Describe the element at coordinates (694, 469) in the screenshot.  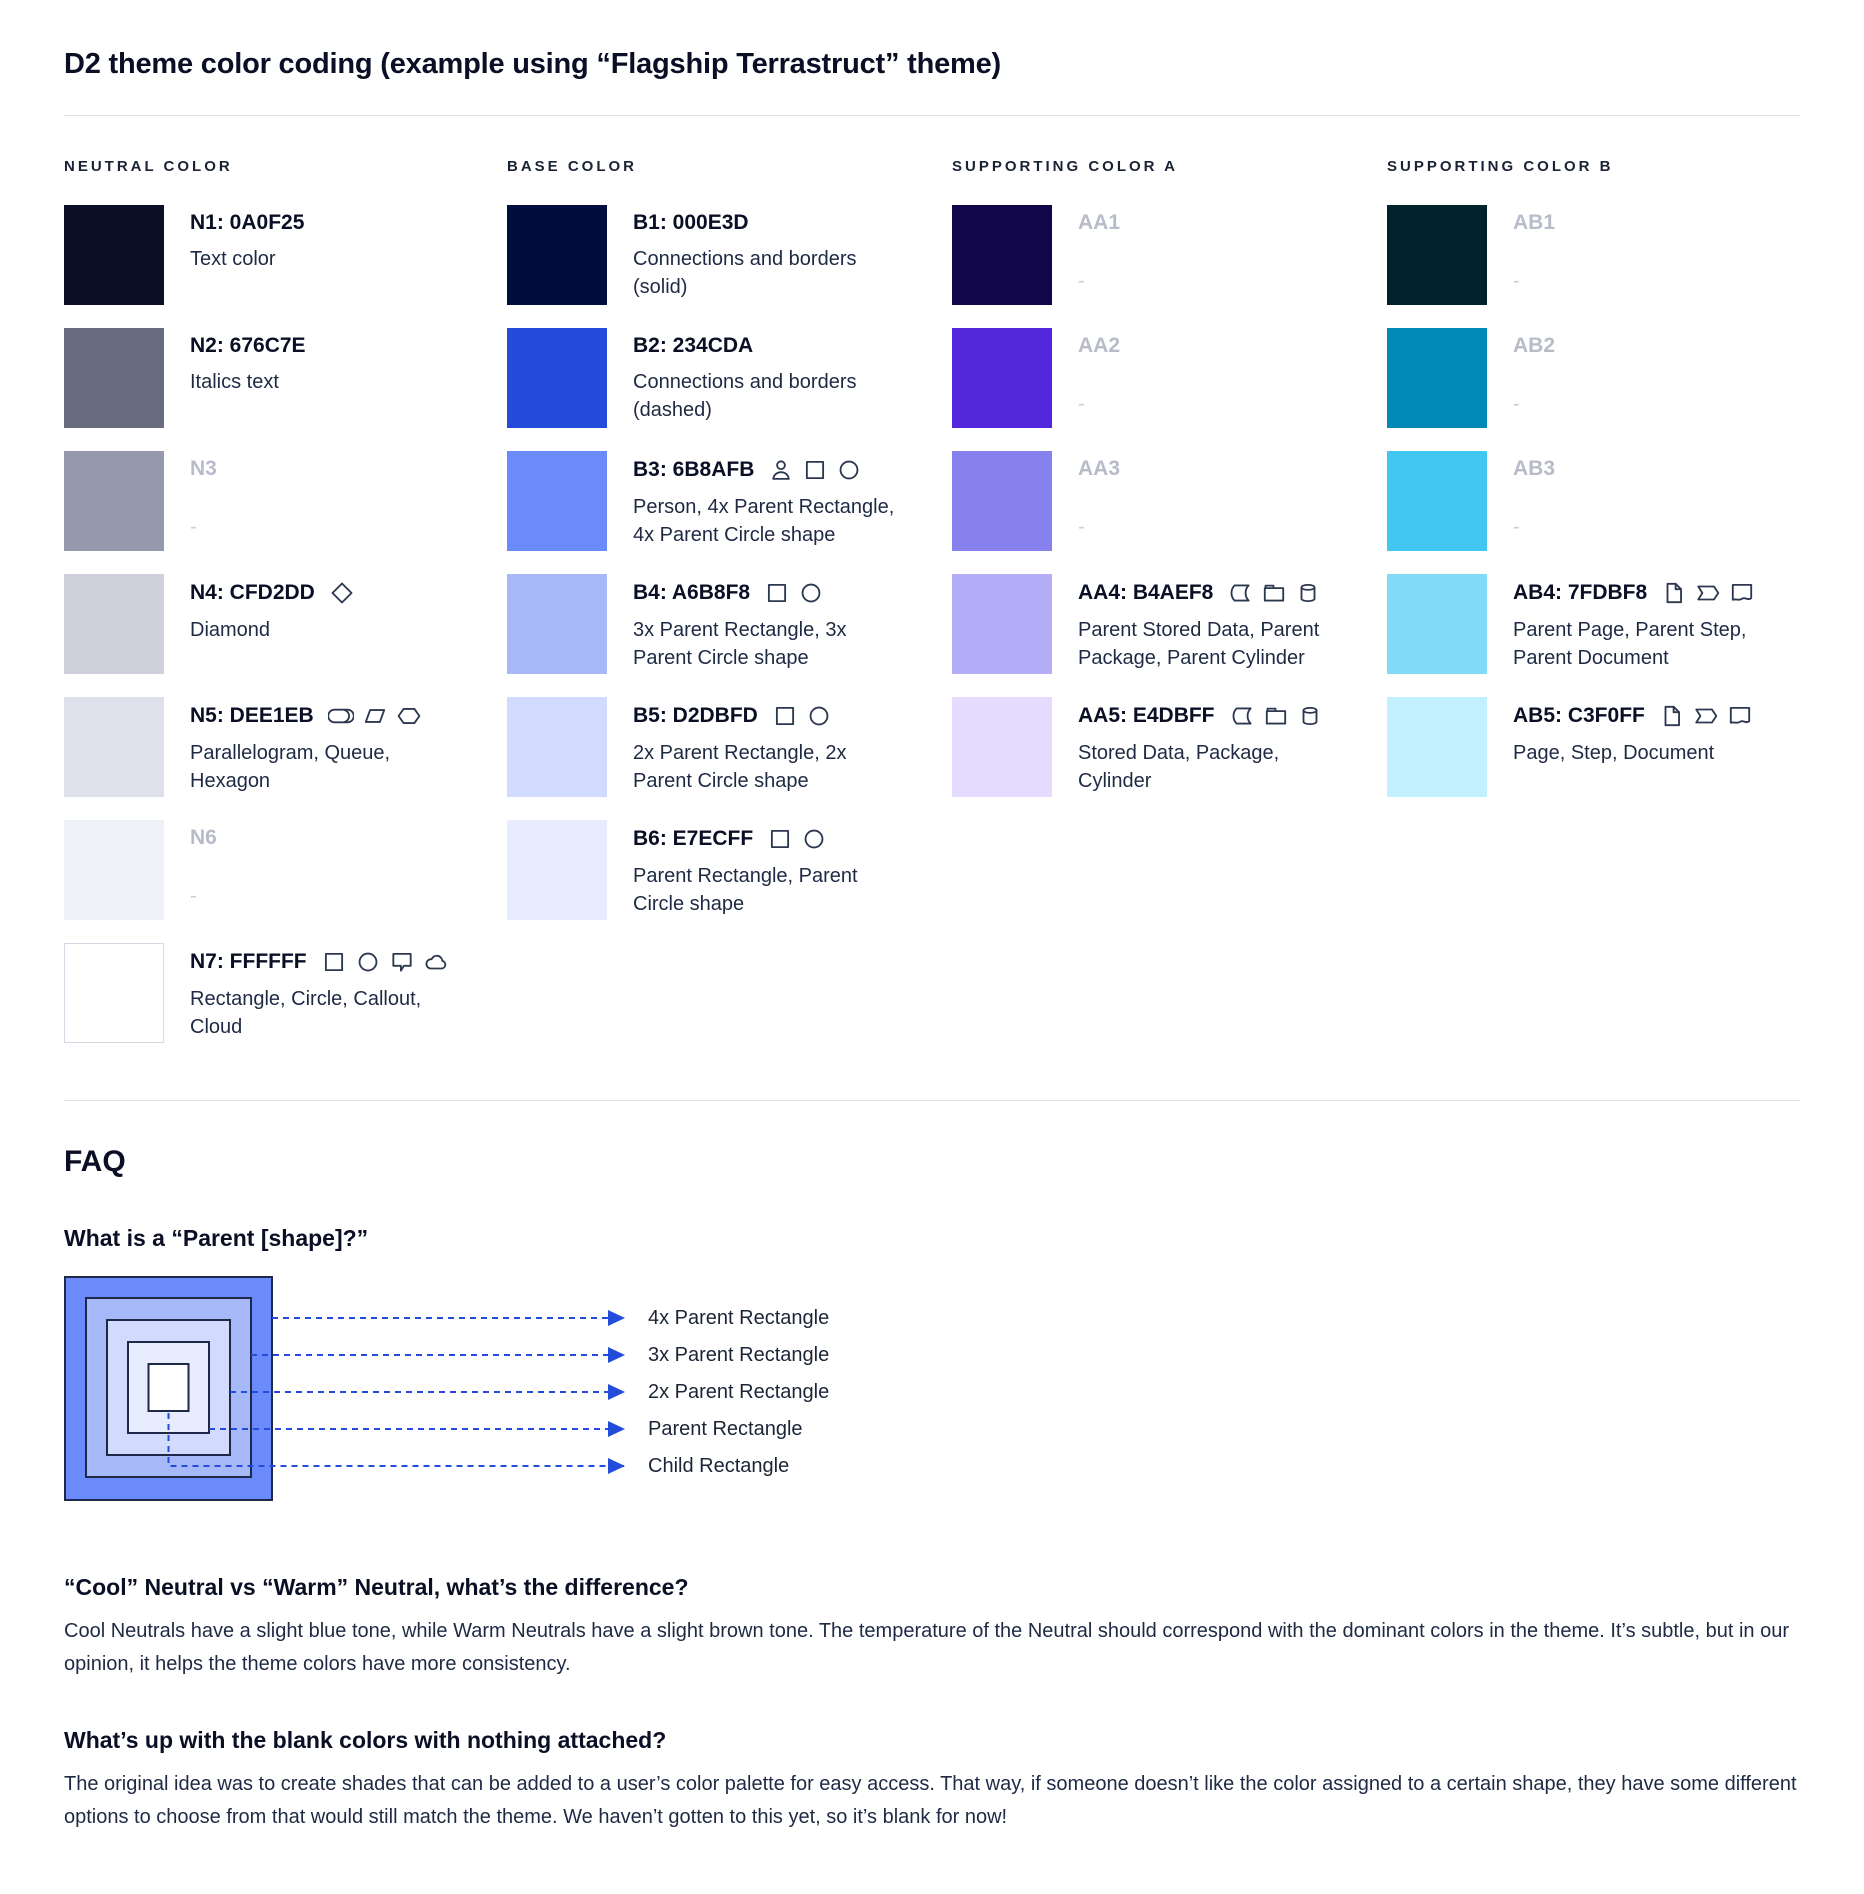
I see `color-label: B3: 6B8AFB` at that location.